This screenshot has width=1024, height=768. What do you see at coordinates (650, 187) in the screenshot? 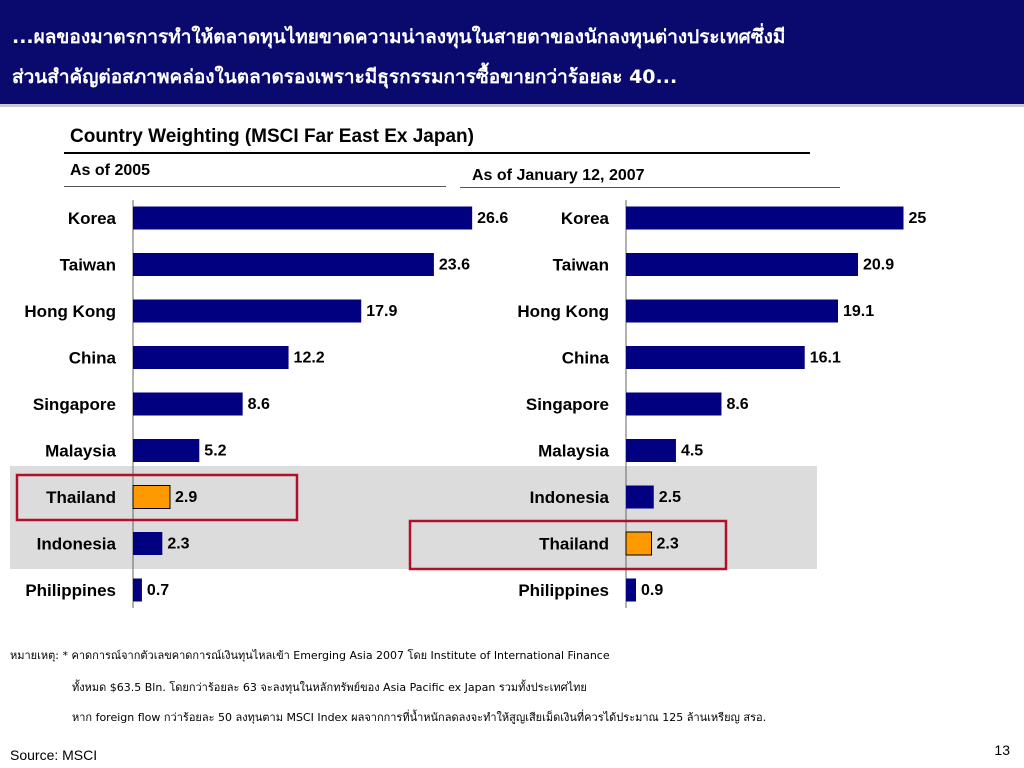
I see `right-subtitle-divider` at bounding box center [650, 187].